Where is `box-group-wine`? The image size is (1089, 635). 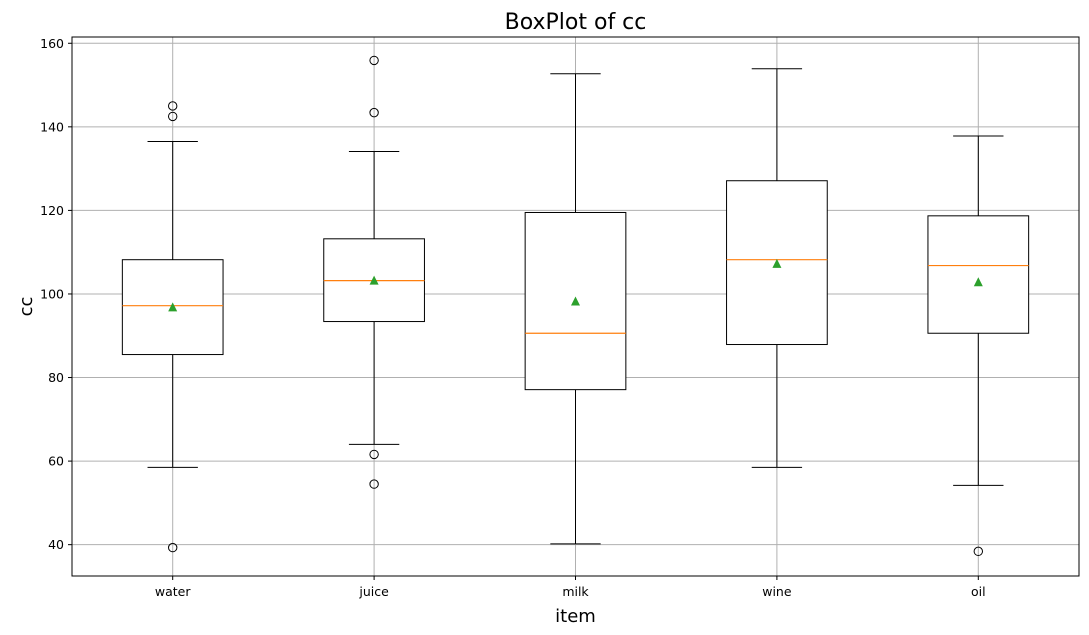 box-group-wine is located at coordinates (777, 268).